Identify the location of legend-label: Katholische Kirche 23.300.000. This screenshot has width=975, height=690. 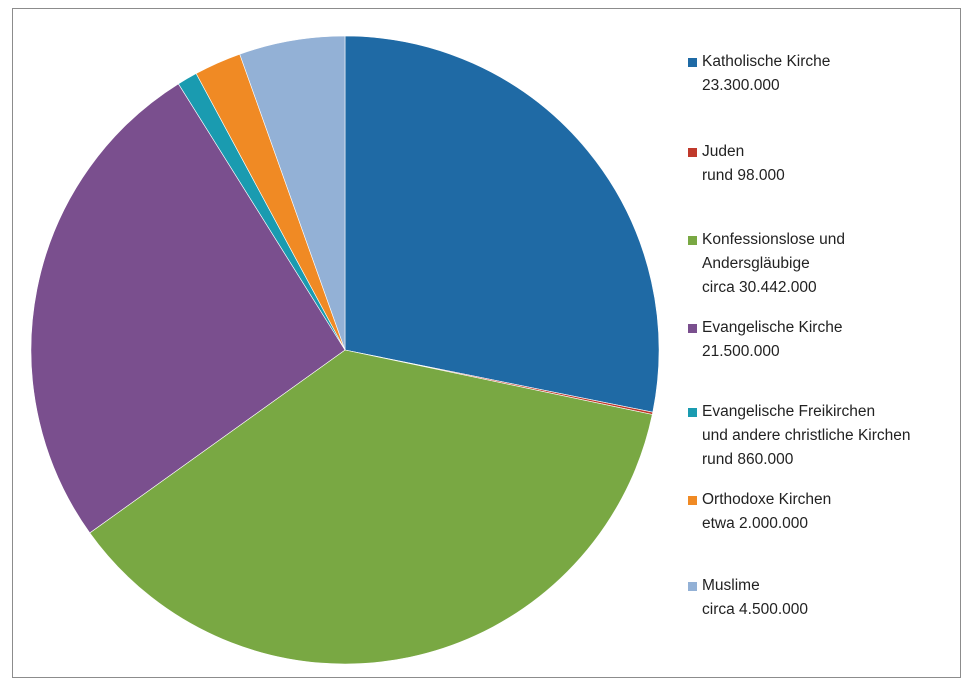
(766, 74).